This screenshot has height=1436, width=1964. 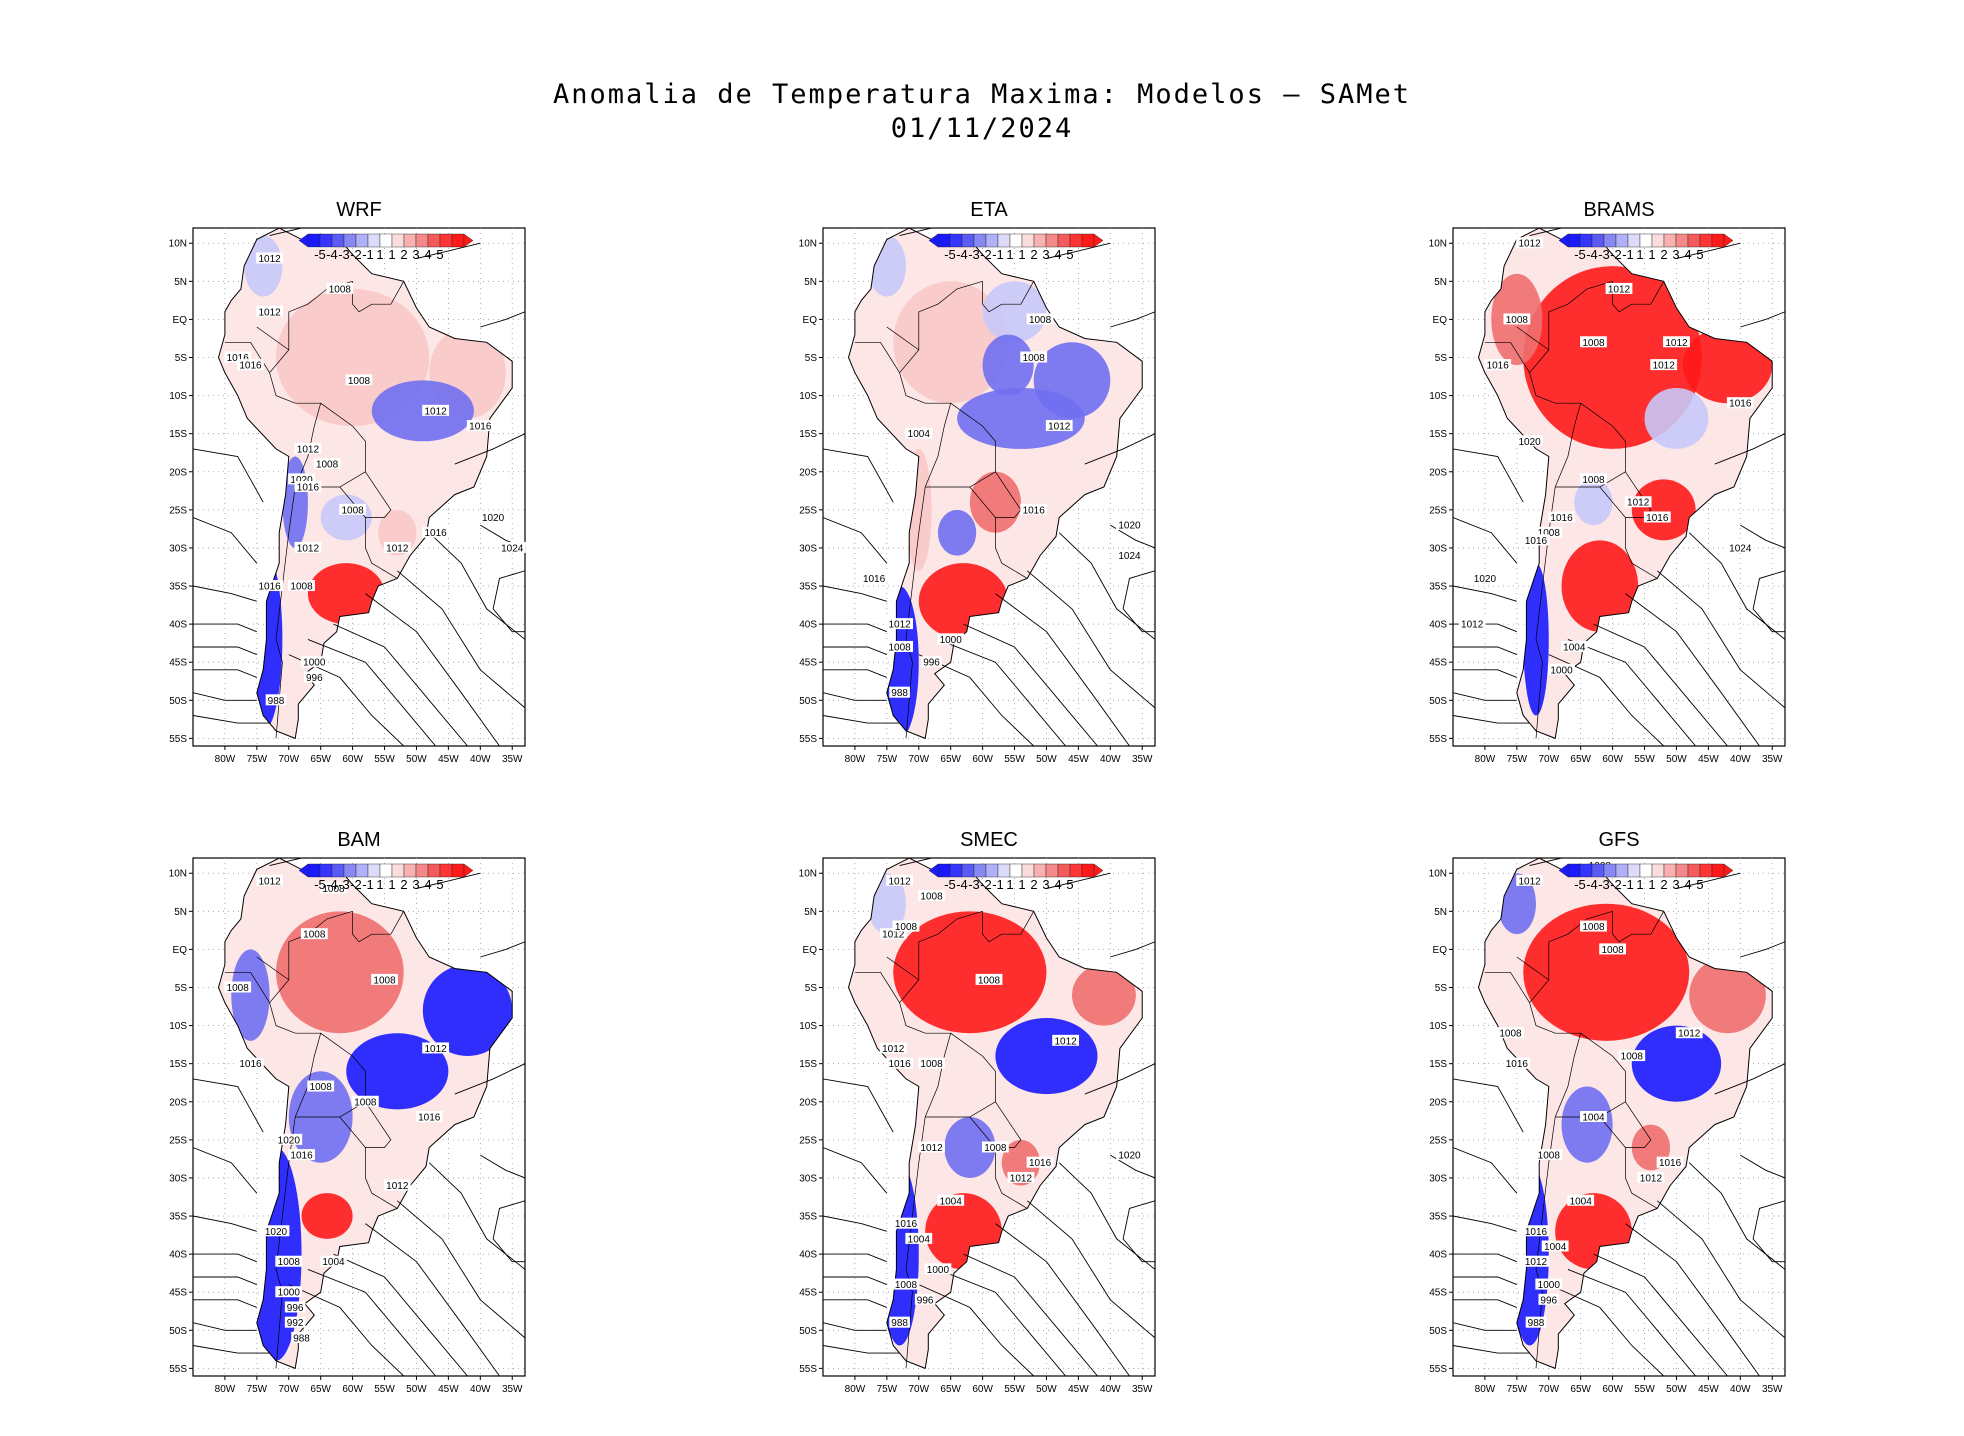 What do you see at coordinates (178, 548) in the screenshot?
I see `lat-tick-label: 30S` at bounding box center [178, 548].